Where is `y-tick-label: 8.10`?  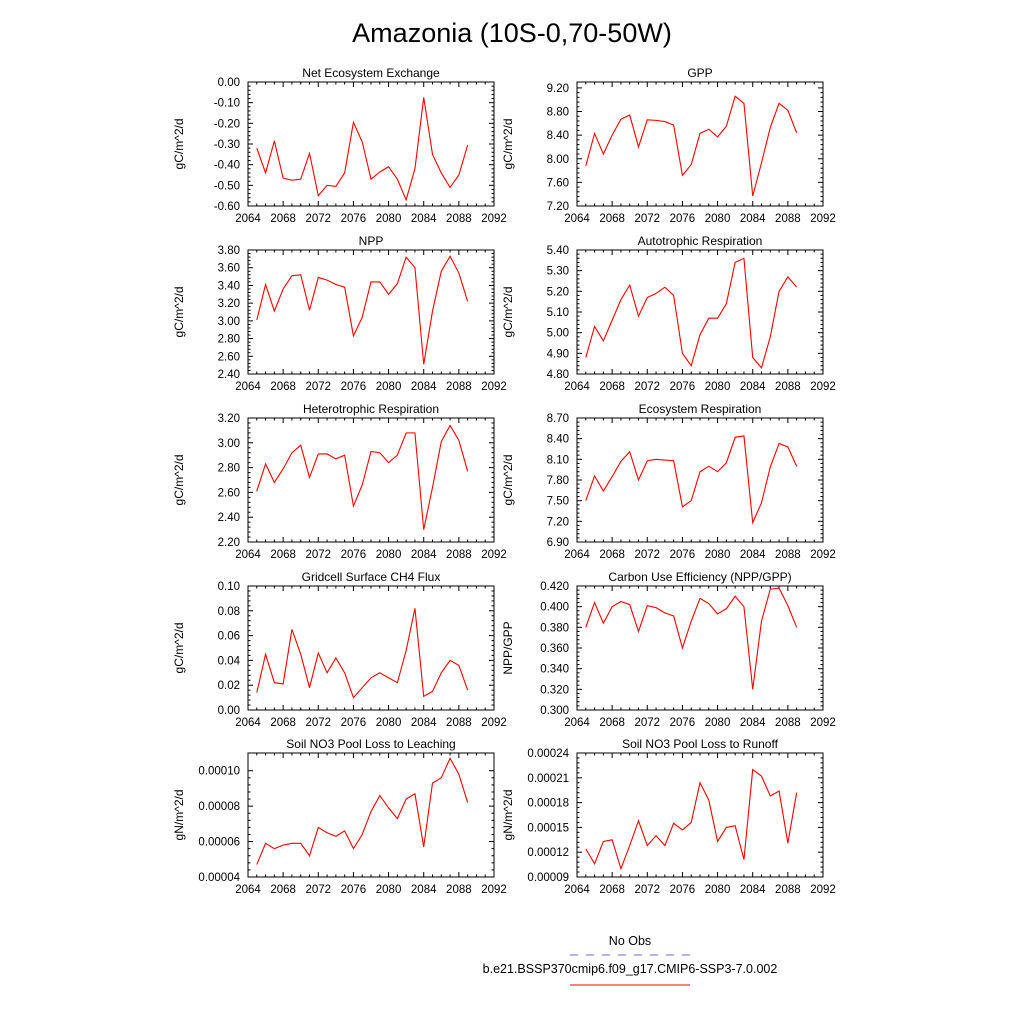 y-tick-label: 8.10 is located at coordinates (558, 460).